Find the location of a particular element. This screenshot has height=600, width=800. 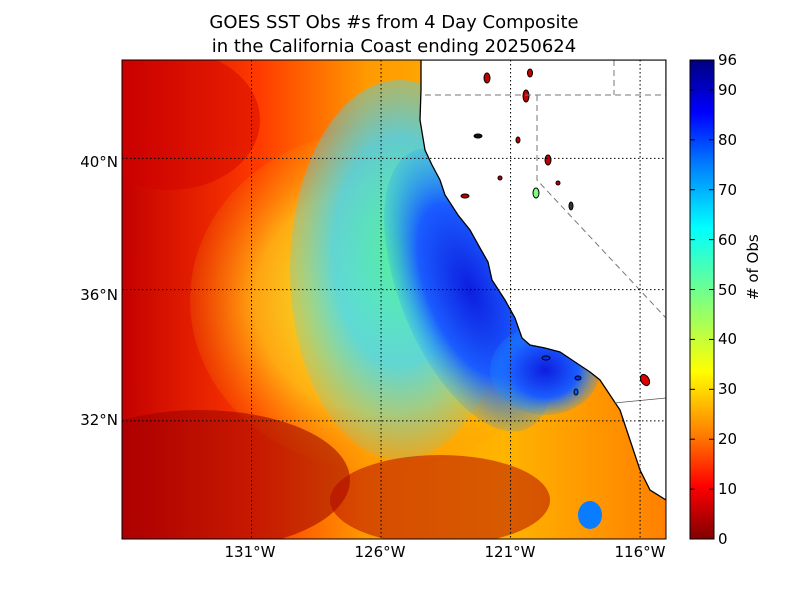

lon-label-116w: 116°W is located at coordinates (640, 552).